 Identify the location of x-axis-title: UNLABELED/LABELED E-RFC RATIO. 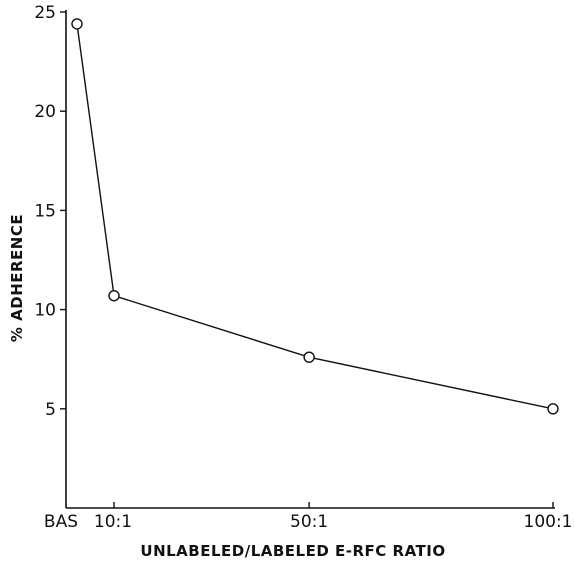
(292, 551).